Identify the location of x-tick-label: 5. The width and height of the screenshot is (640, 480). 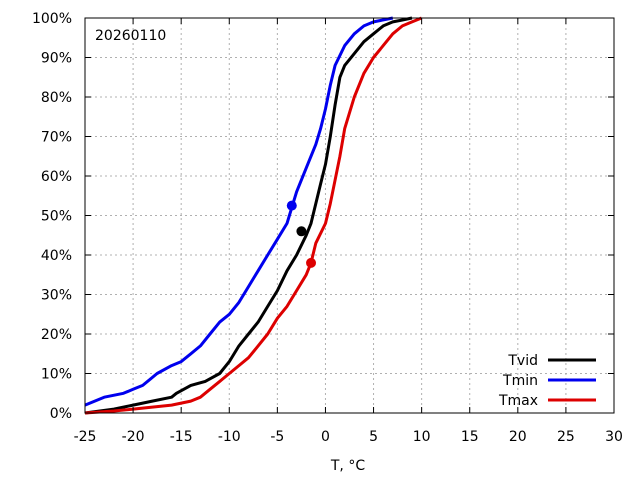
(373, 437).